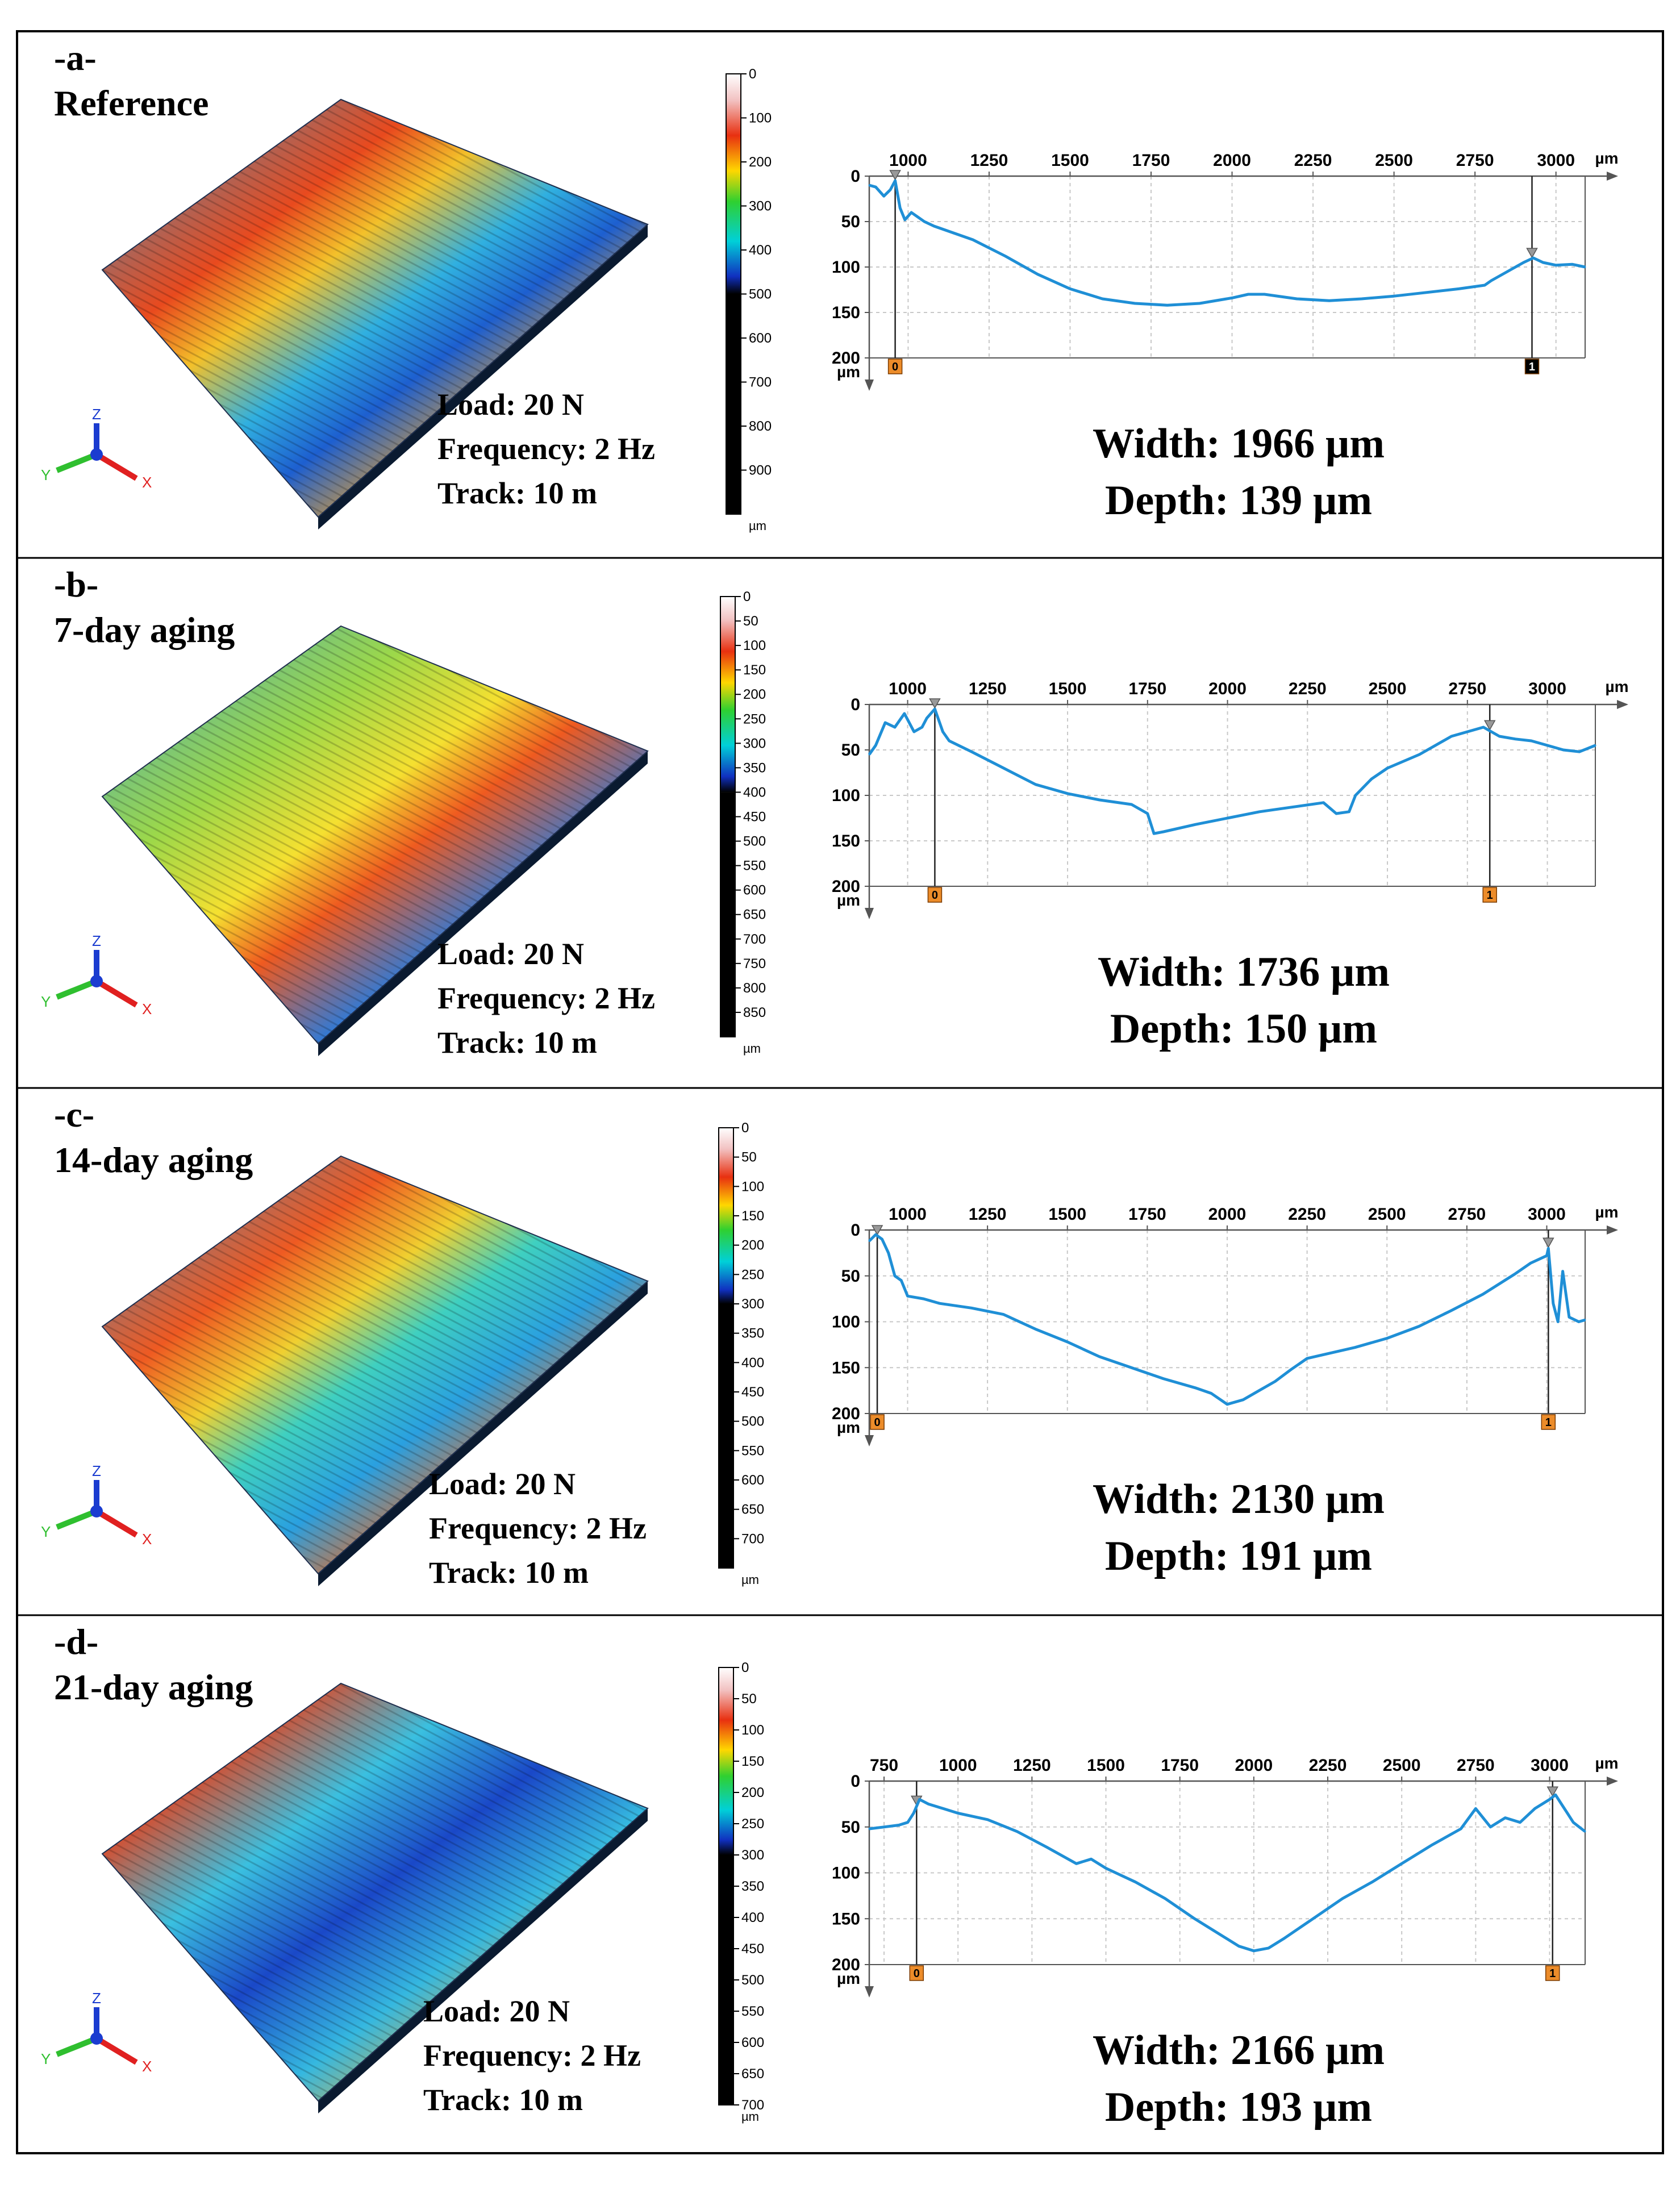 The height and width of the screenshot is (2189, 1680). Describe the element at coordinates (147, 2066) in the screenshot. I see `x-axis-label: X` at that location.